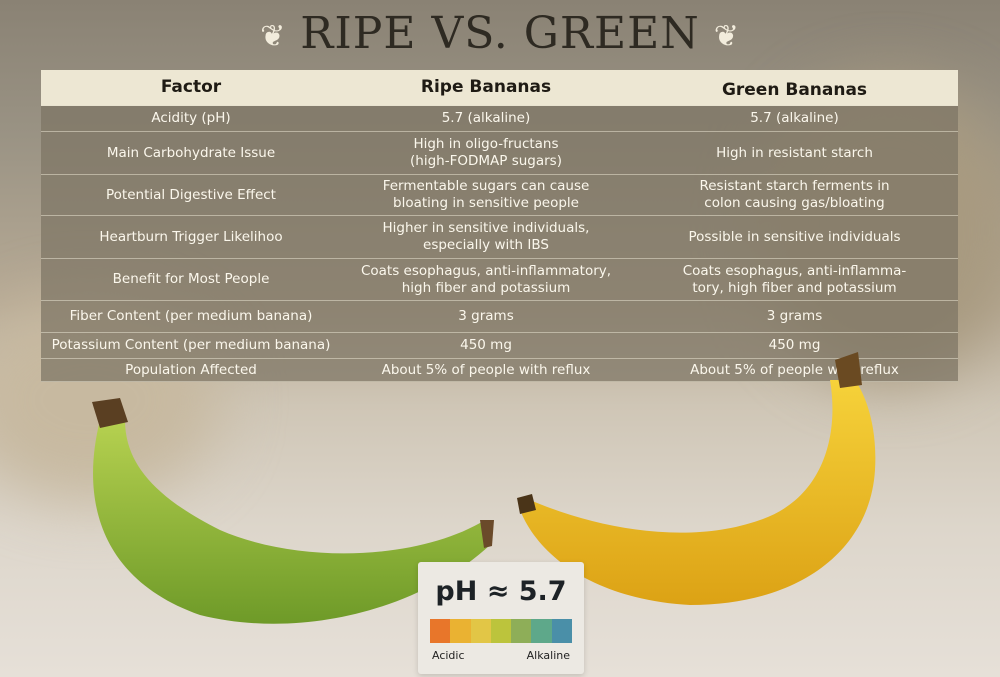  I want to click on ph-value: pH ≈ 5.7, so click(501, 591).